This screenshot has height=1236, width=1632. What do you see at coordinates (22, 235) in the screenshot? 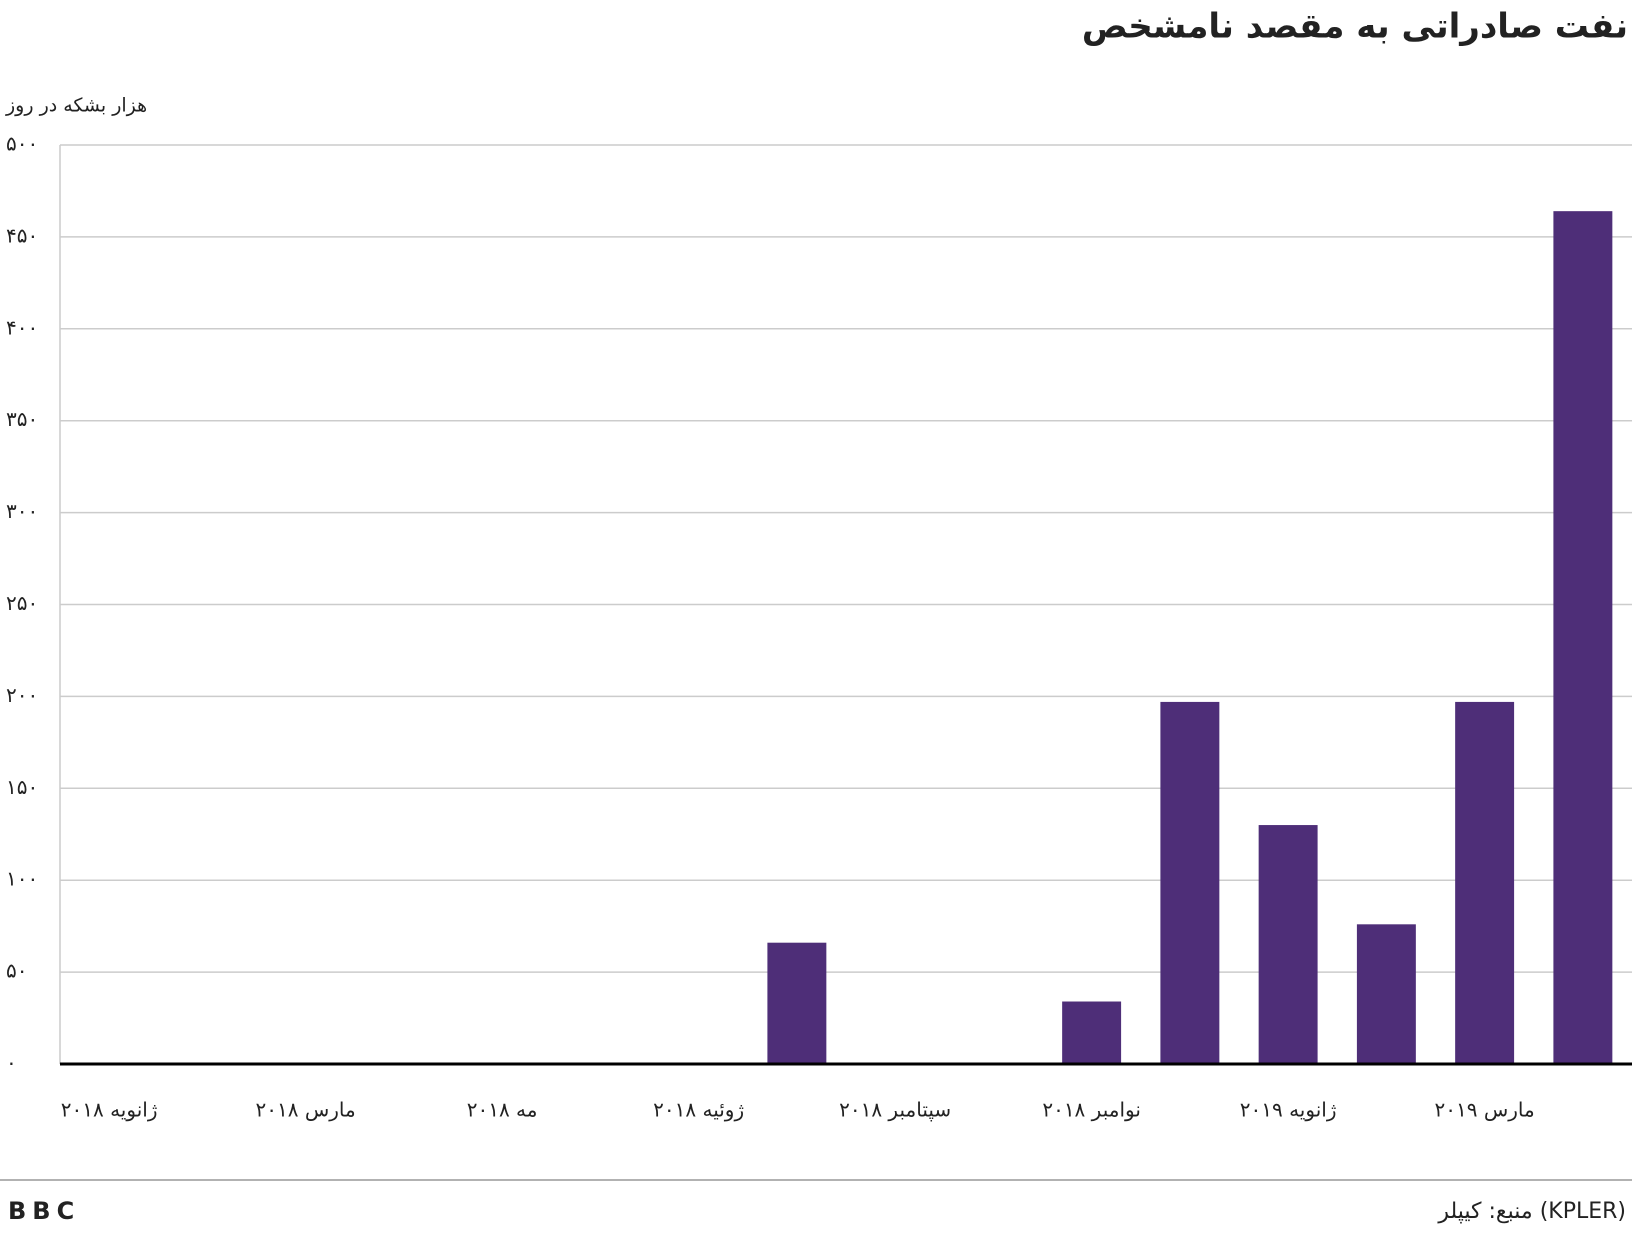
I see `y-tick-label: ۴۵۰` at bounding box center [22, 235].